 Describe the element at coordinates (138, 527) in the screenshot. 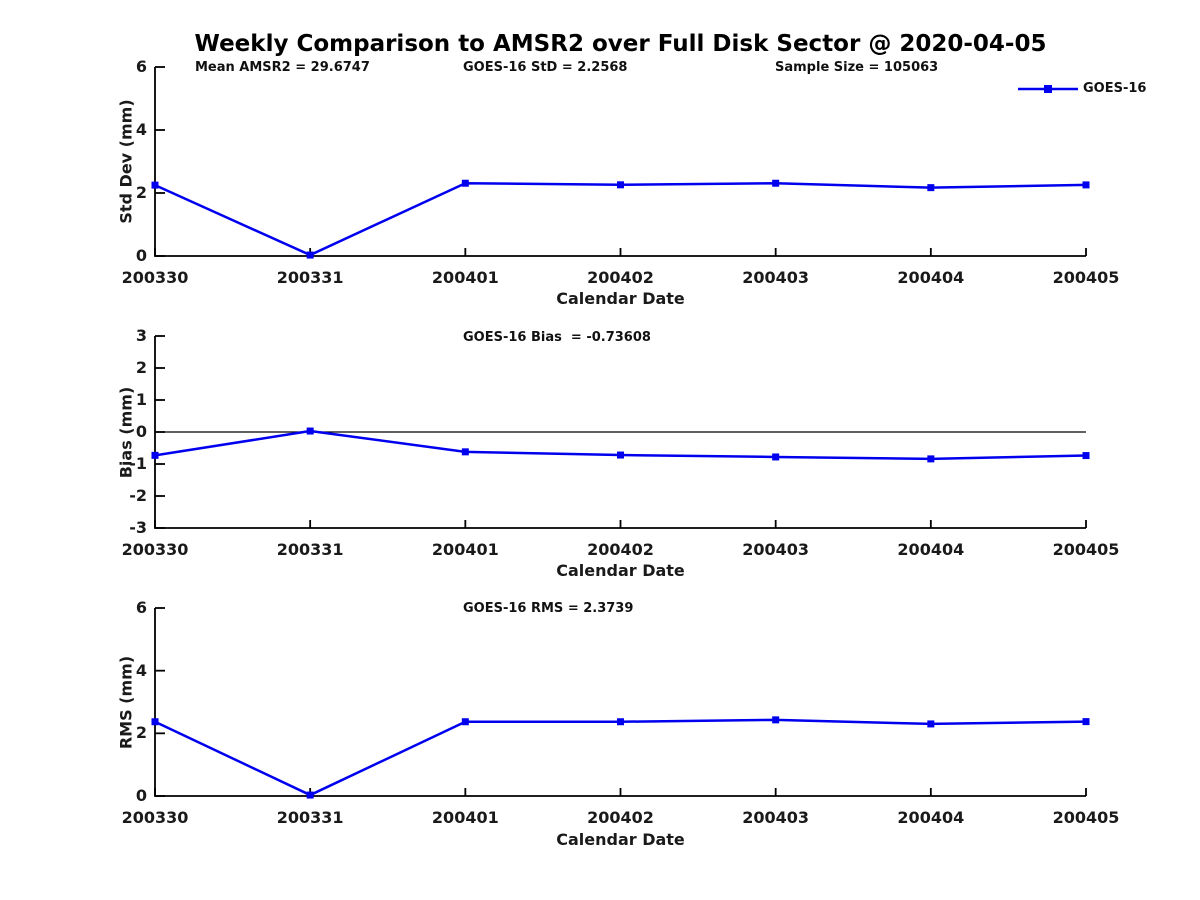

I see `y-tick-label: -3` at that location.